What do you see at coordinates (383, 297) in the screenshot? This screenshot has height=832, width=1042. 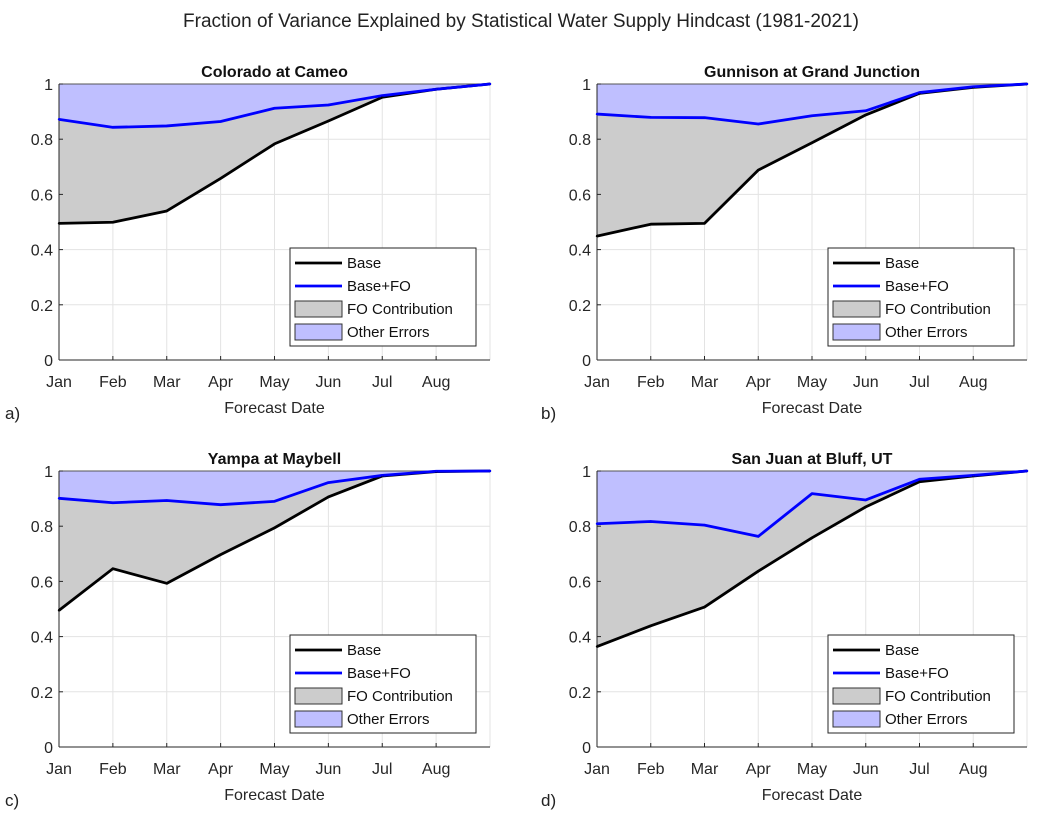 I see `legend: Base Base+FO FO Contribution Other Errors` at bounding box center [383, 297].